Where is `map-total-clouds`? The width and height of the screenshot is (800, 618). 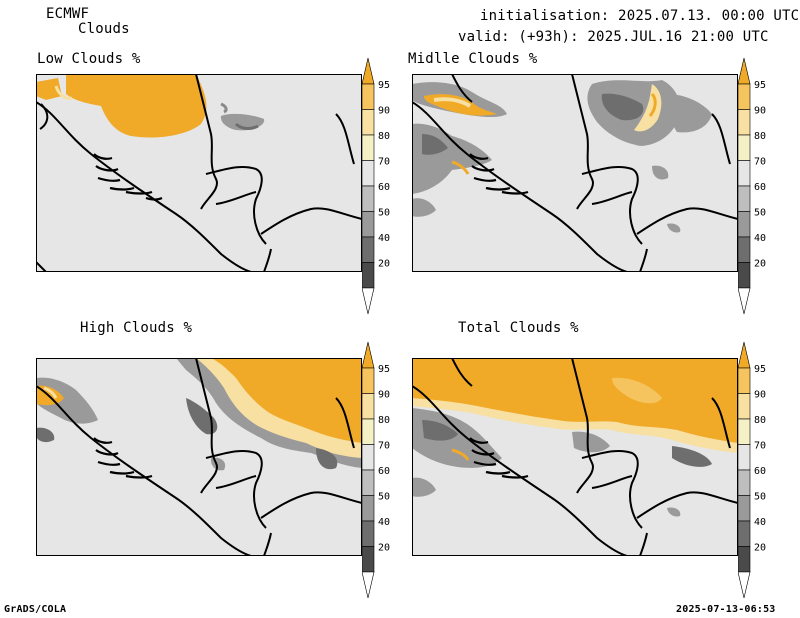 map-total-clouds is located at coordinates (575, 457).